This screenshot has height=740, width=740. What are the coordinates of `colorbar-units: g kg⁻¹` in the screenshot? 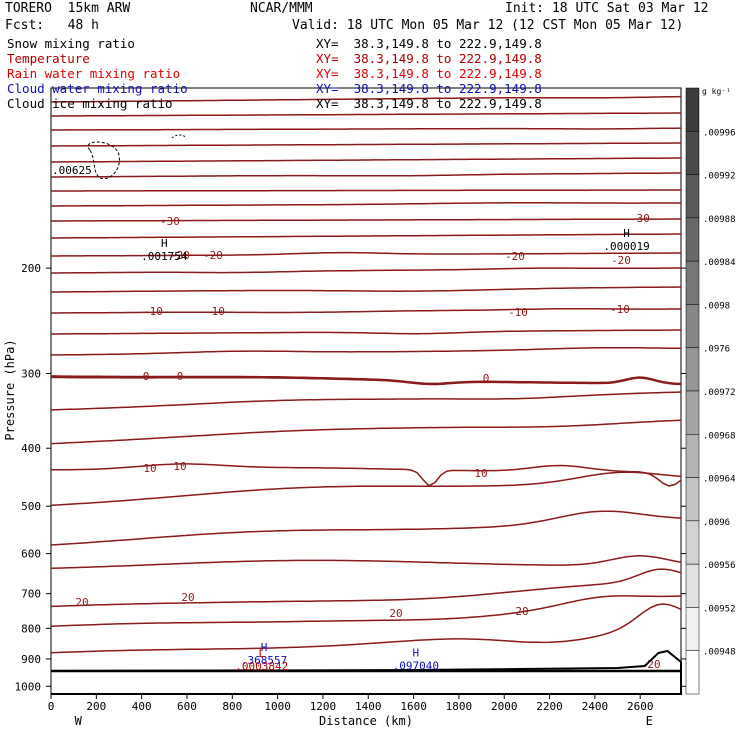 It's located at (716, 91).